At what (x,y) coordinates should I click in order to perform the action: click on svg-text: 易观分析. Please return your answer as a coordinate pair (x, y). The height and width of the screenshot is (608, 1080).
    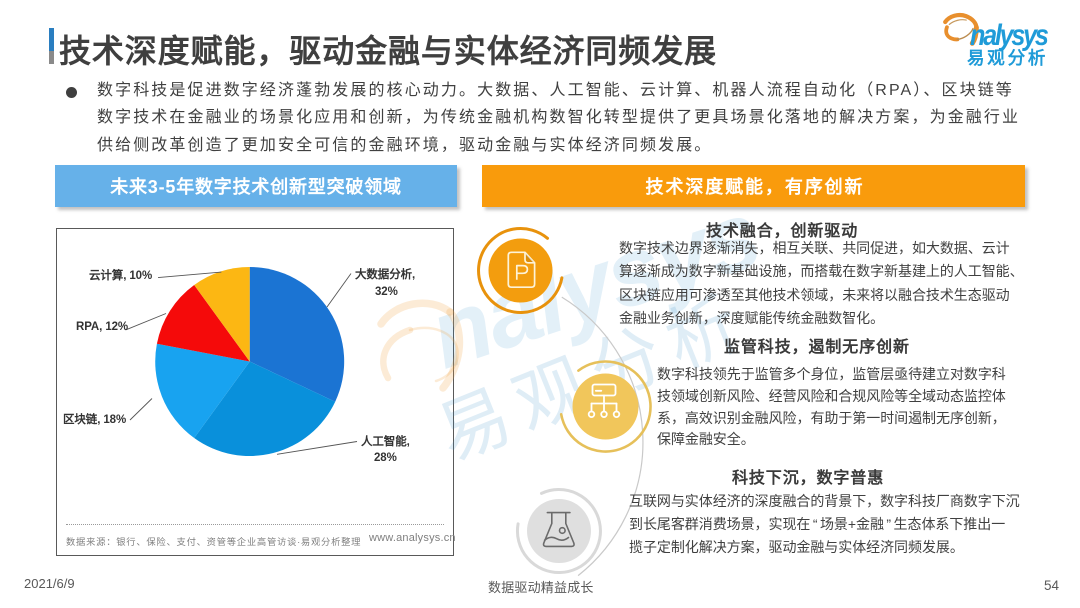
    Looking at the image, I should click on (1007, 58).